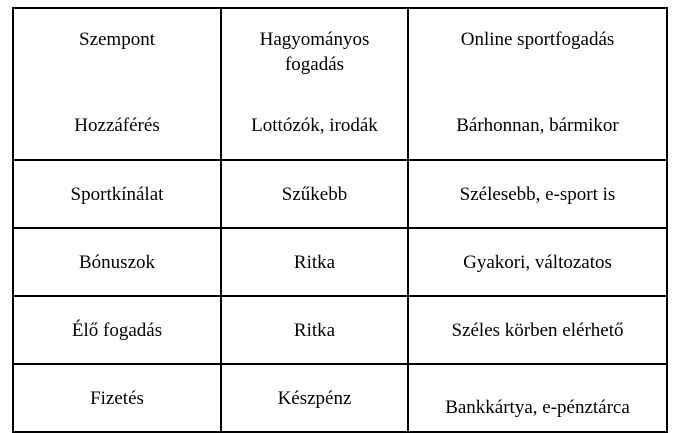 The height and width of the screenshot is (433, 694). Describe the element at coordinates (314, 194) in the screenshot. I see `cell-sports-offer-traditional: Szűkebb` at that location.